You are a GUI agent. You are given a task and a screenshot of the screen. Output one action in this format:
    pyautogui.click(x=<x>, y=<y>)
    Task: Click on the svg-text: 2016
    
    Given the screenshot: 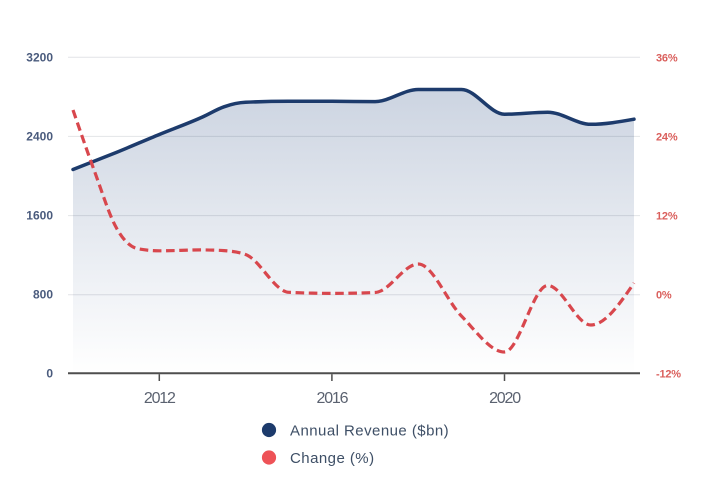 What is the action you would take?
    pyautogui.click(x=333, y=398)
    